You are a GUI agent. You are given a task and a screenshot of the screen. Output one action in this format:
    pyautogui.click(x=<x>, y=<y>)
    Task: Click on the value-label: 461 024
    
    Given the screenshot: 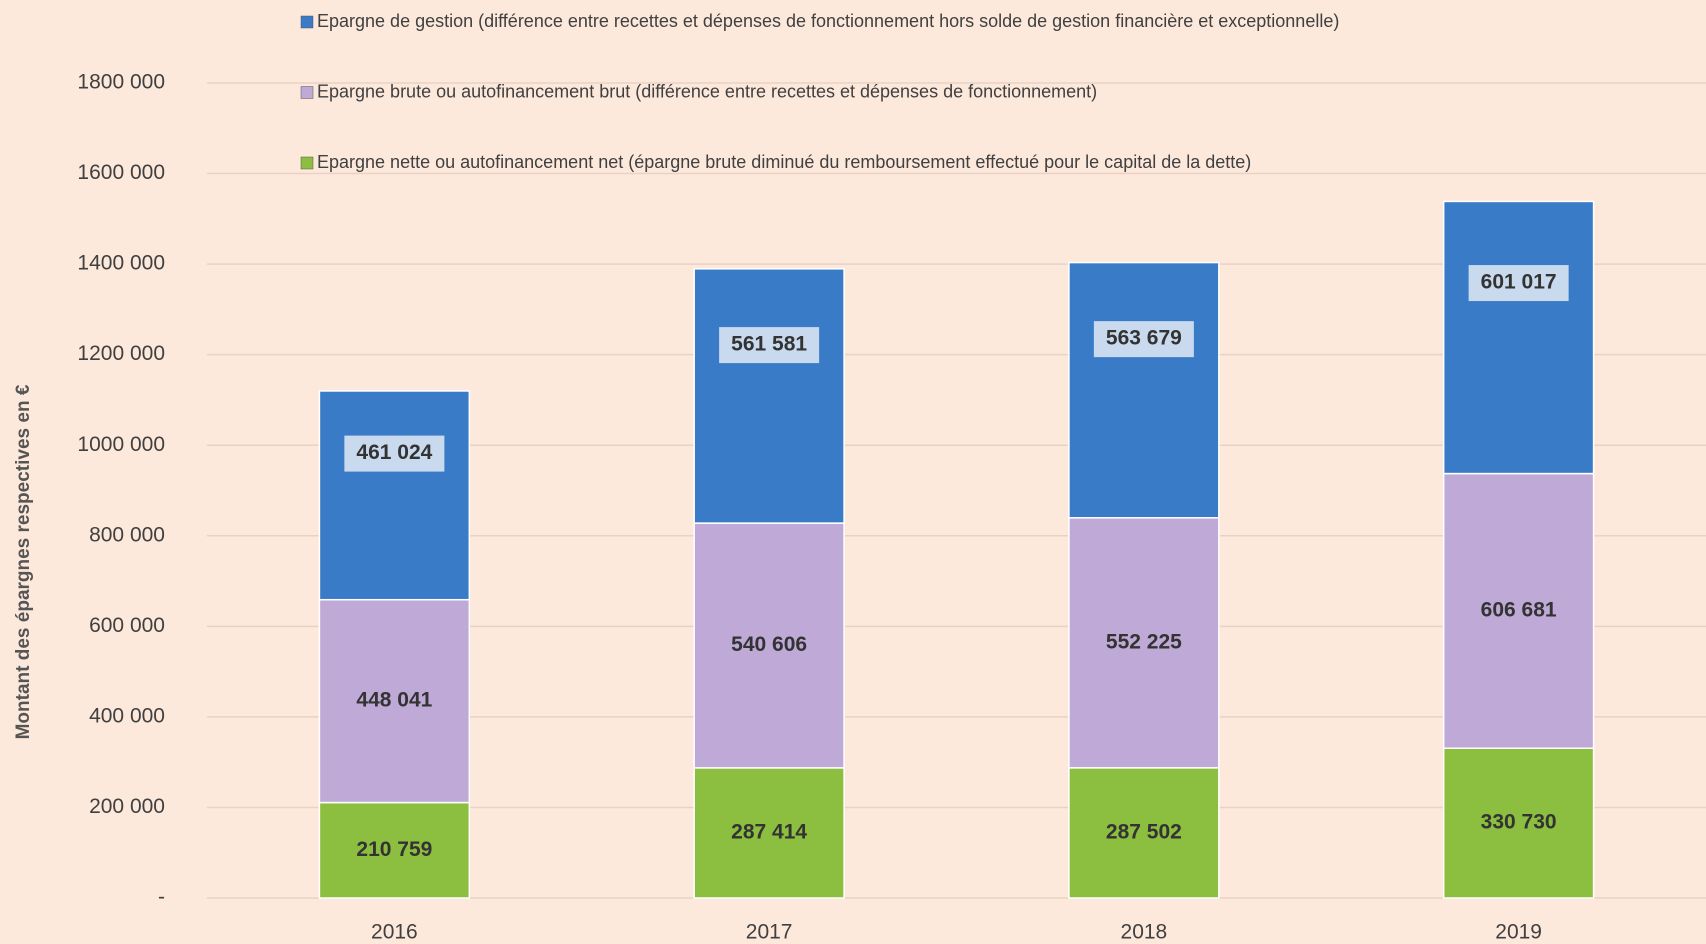 What is the action you would take?
    pyautogui.click(x=394, y=452)
    